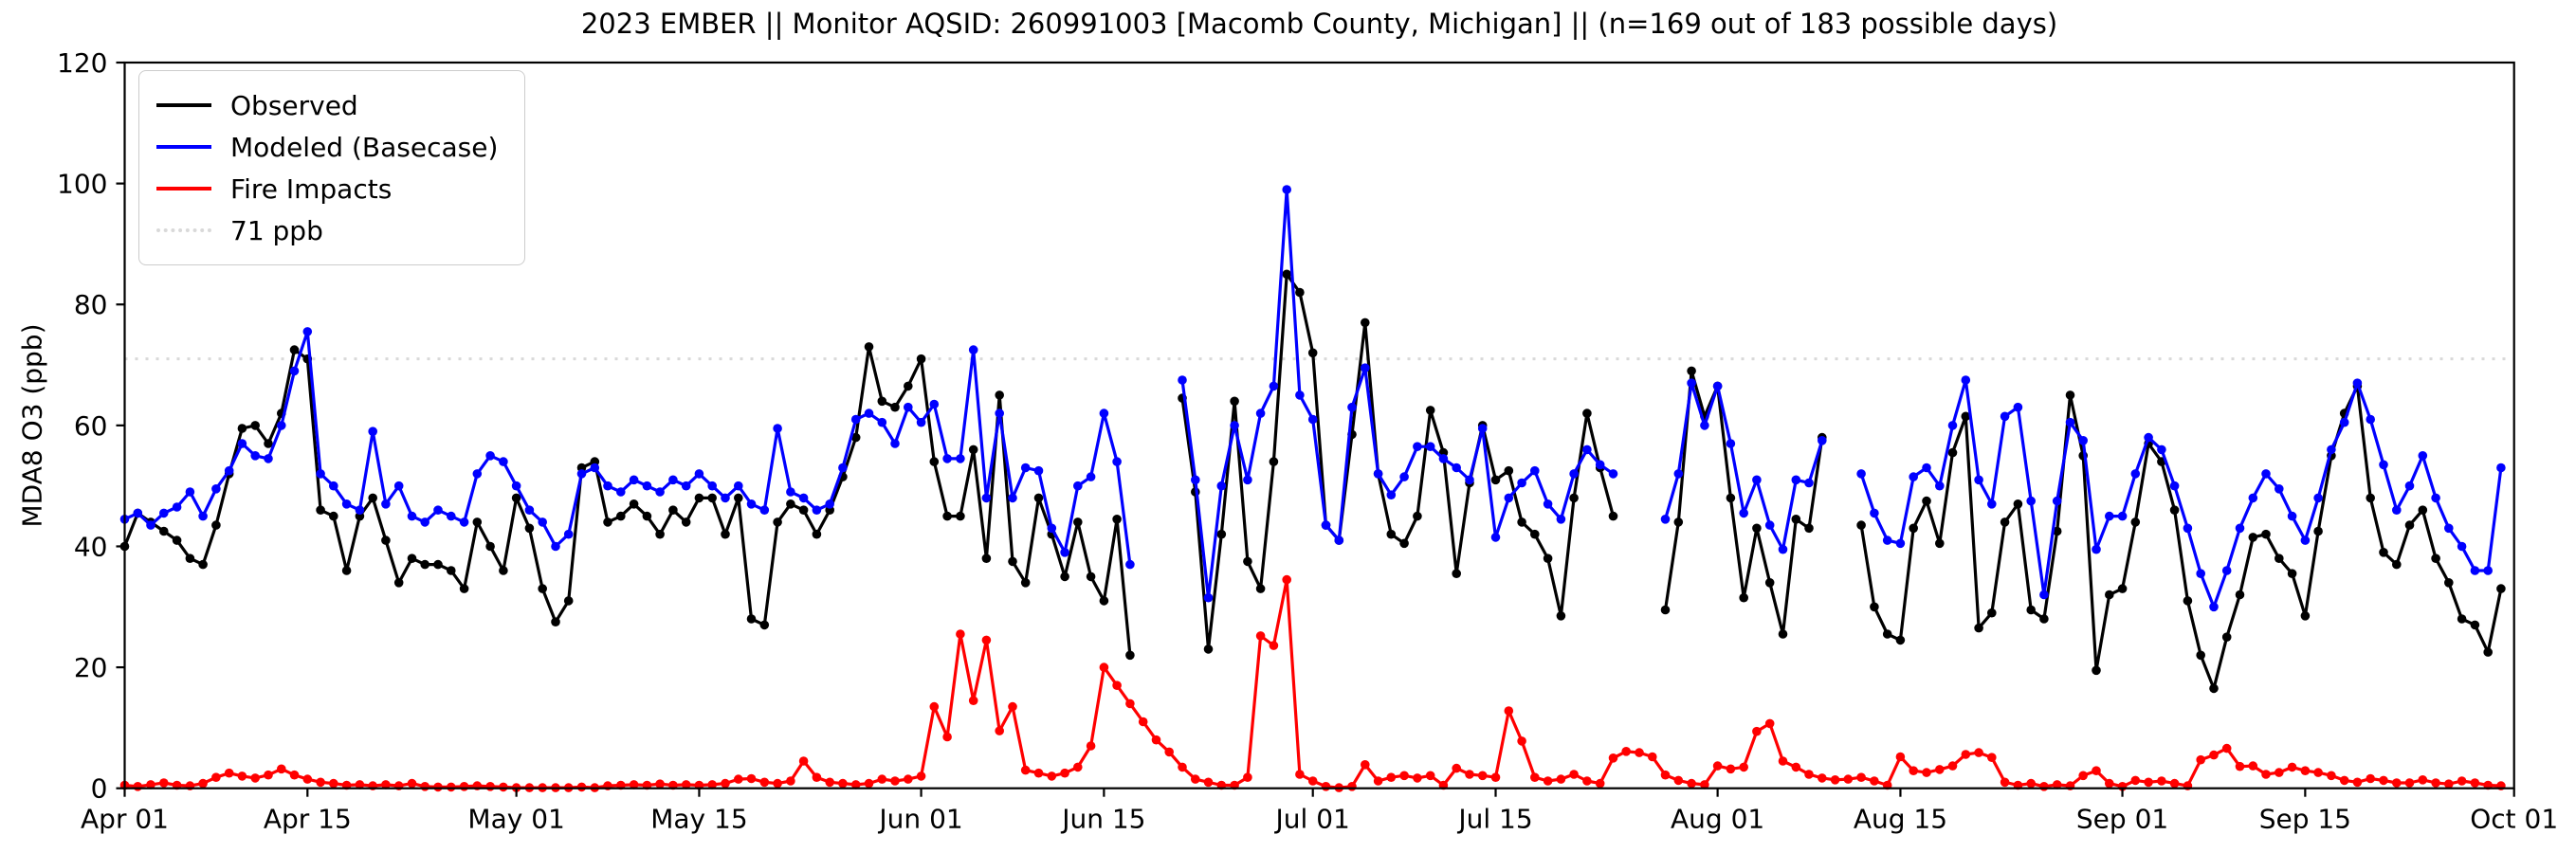 The height and width of the screenshot is (853, 2576). Describe the element at coordinates (1717, 819) in the screenshot. I see `x-tick-label: Aug 01` at that location.